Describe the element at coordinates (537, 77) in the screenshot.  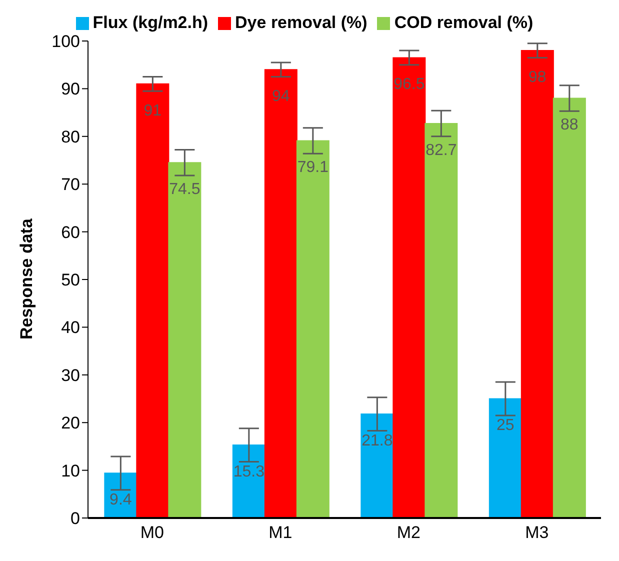
I see `data-label: 98` at that location.